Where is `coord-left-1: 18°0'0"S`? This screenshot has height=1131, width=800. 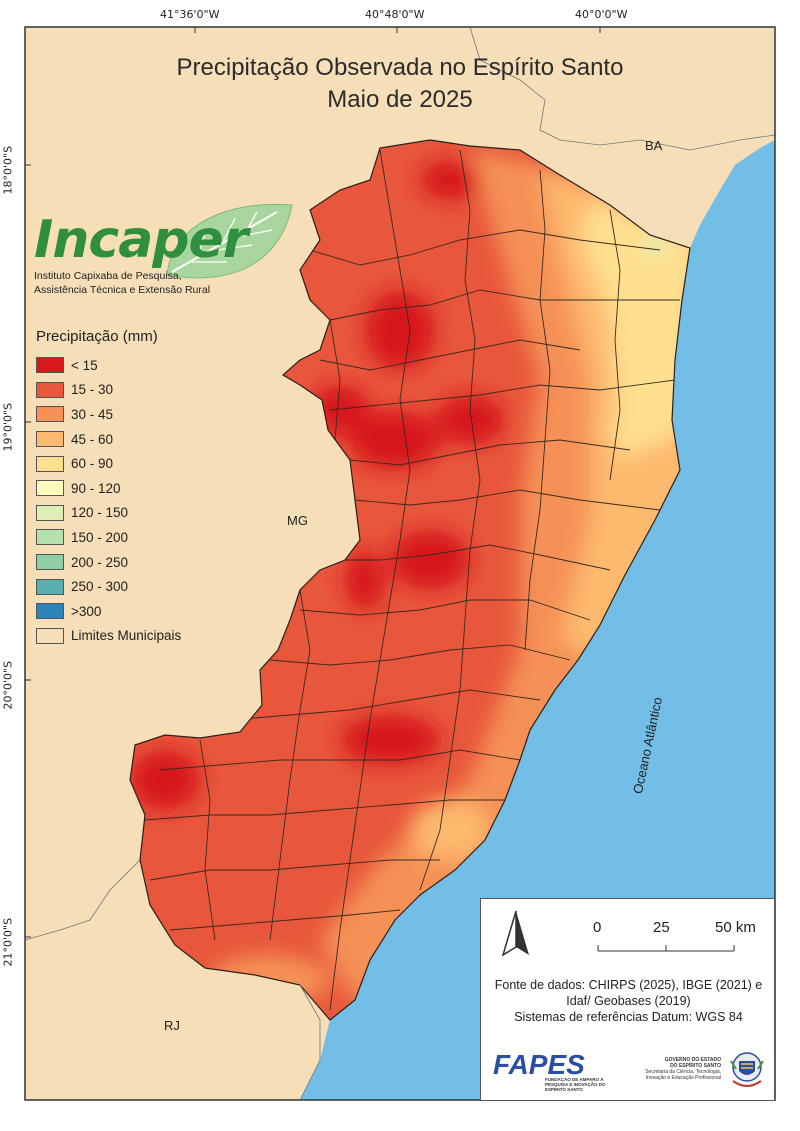 coord-left-1: 18°0'0"S is located at coordinates (8, 170).